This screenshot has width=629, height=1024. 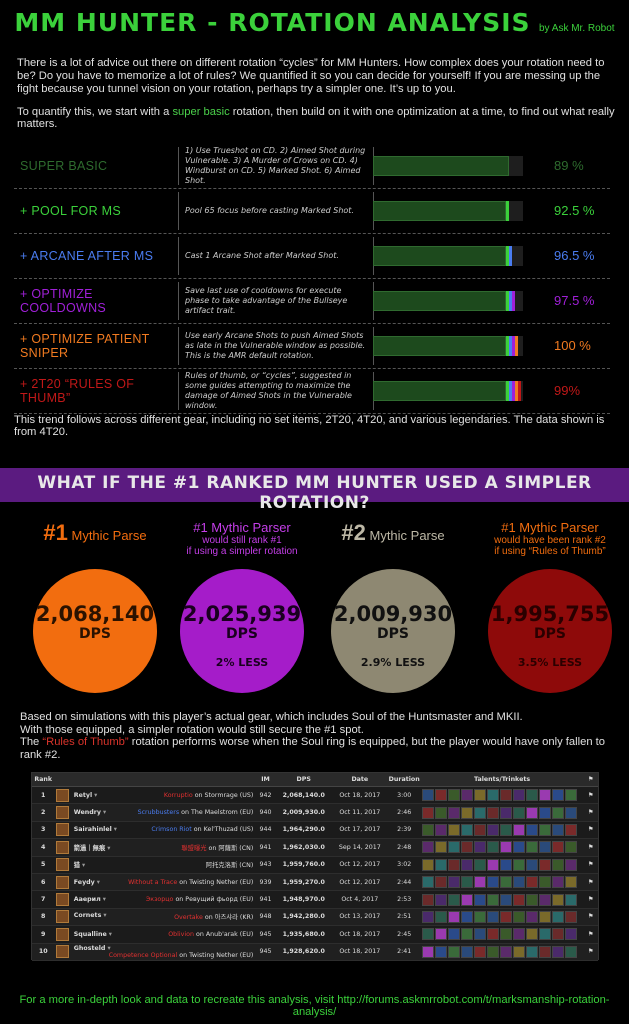 I want to click on guild-name: Экзорцо, so click(x=159, y=900).